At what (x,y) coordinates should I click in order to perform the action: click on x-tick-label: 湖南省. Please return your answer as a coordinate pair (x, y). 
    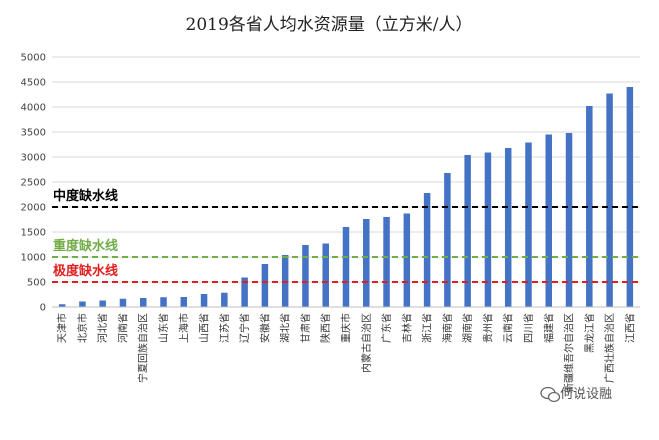
    Looking at the image, I should click on (467, 328).